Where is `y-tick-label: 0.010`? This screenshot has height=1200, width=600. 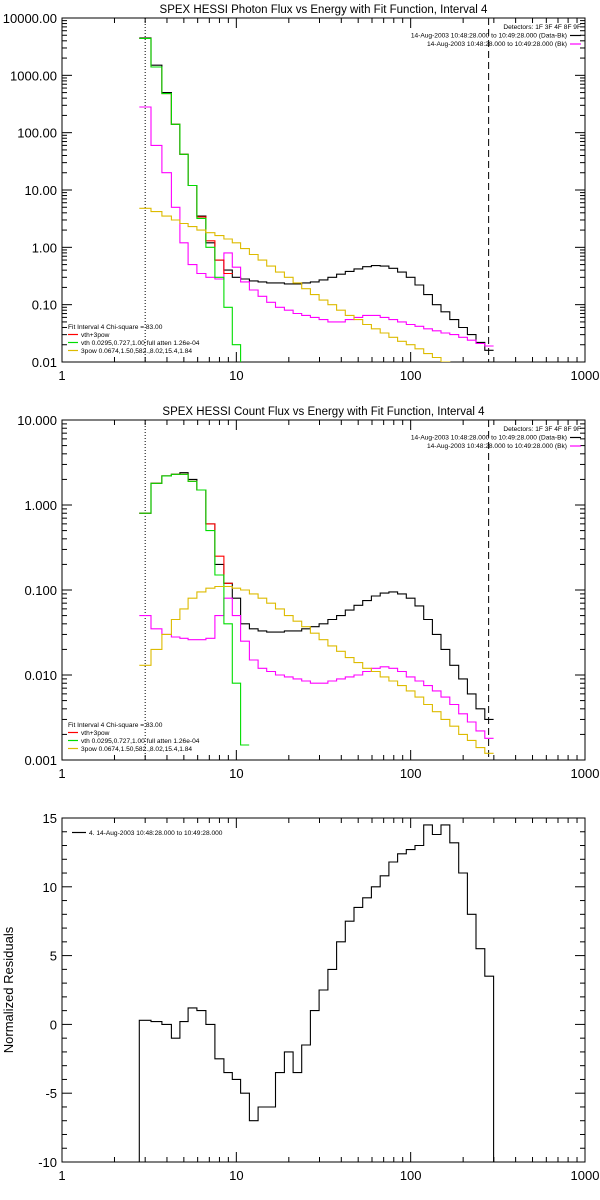 y-tick-label: 0.010 is located at coordinates (40, 675).